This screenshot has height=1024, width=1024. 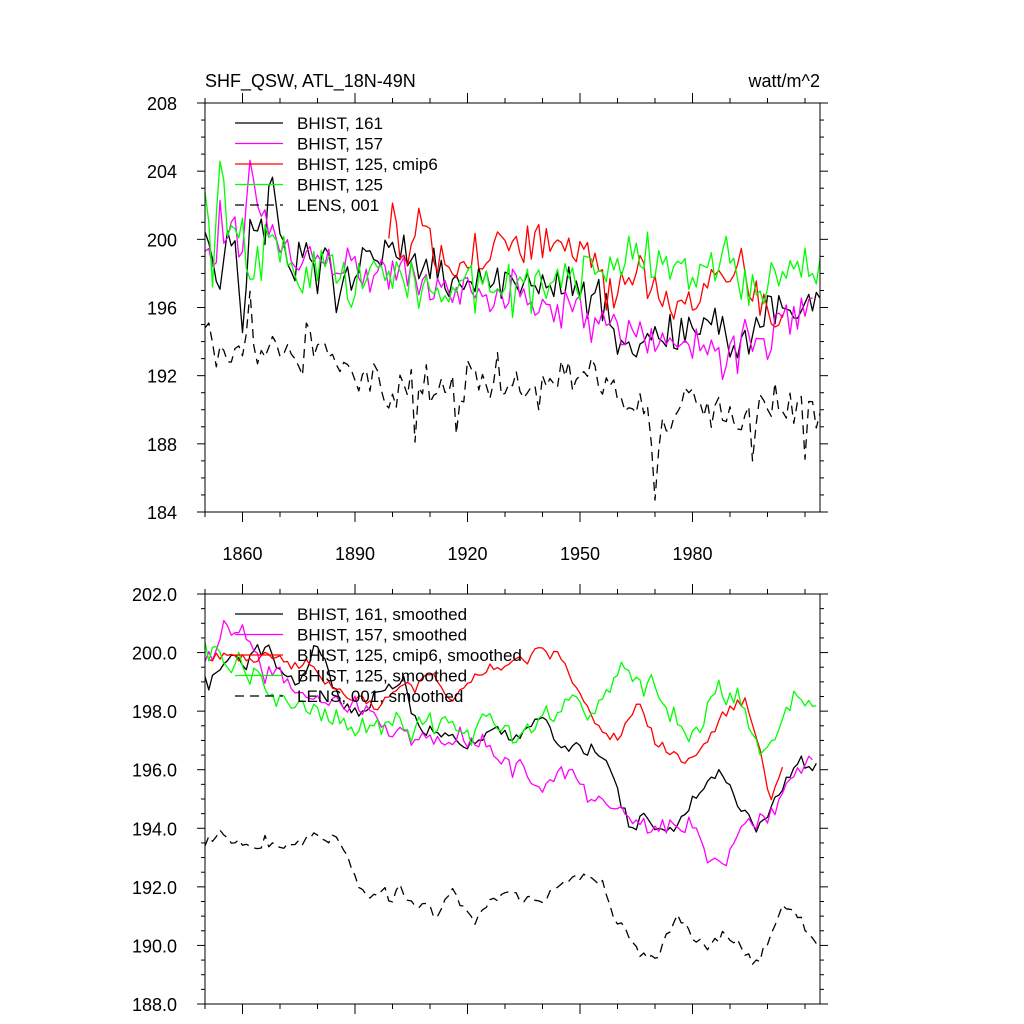 I want to click on legend-label: BHIST, 125, cmip6, smoothed, so click(x=409, y=655).